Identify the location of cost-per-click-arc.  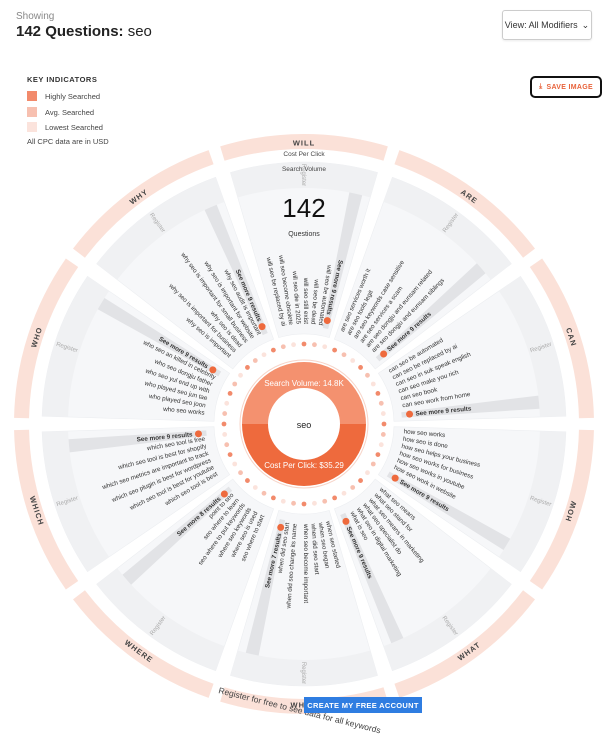
(304, 455).